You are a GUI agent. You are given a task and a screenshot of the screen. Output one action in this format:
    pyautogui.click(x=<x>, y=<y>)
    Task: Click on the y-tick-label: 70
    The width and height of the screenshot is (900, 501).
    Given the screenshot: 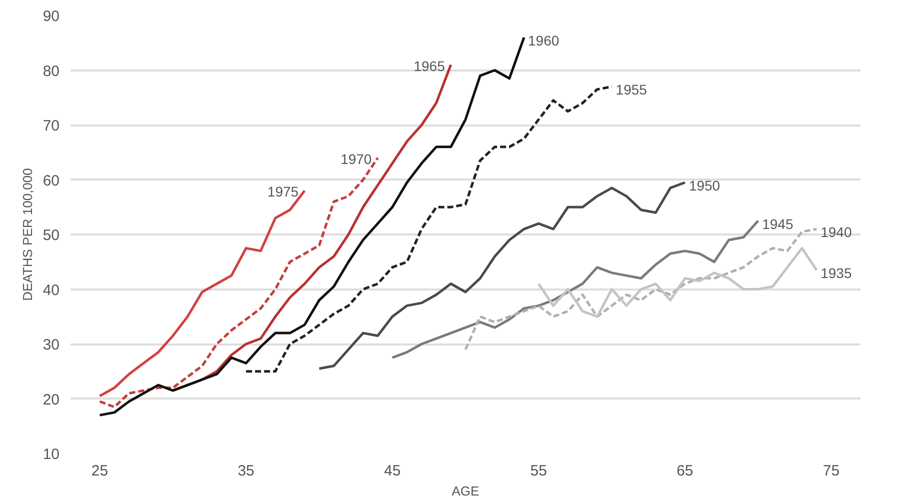 What is the action you would take?
    pyautogui.click(x=51, y=126)
    